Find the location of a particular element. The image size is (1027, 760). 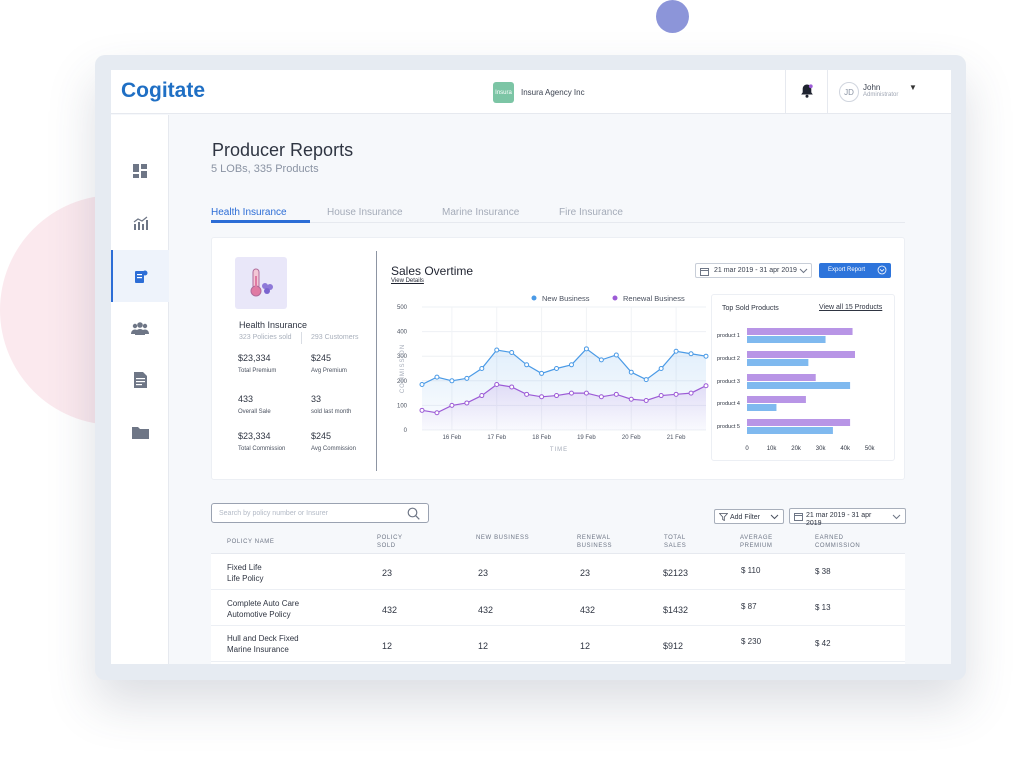

calendar-icon is located at coordinates (704, 272).